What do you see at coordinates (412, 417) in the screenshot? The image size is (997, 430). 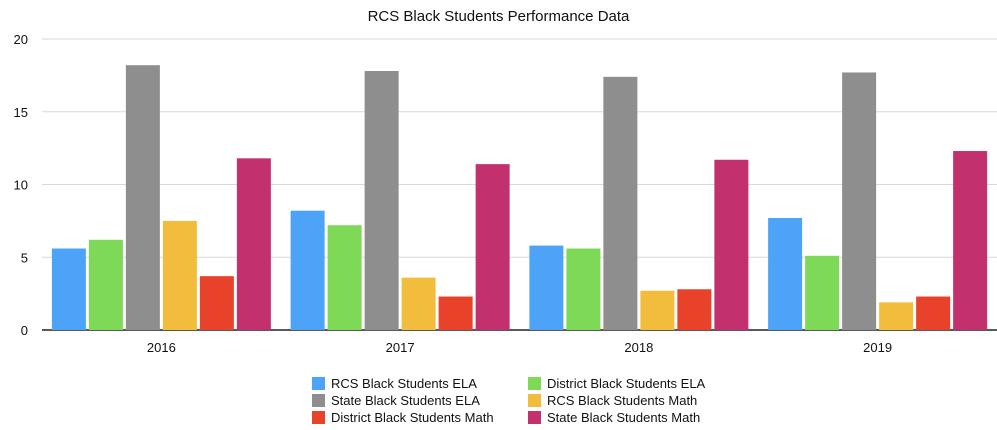 I see `legend-label: District Black Students Math` at bounding box center [412, 417].